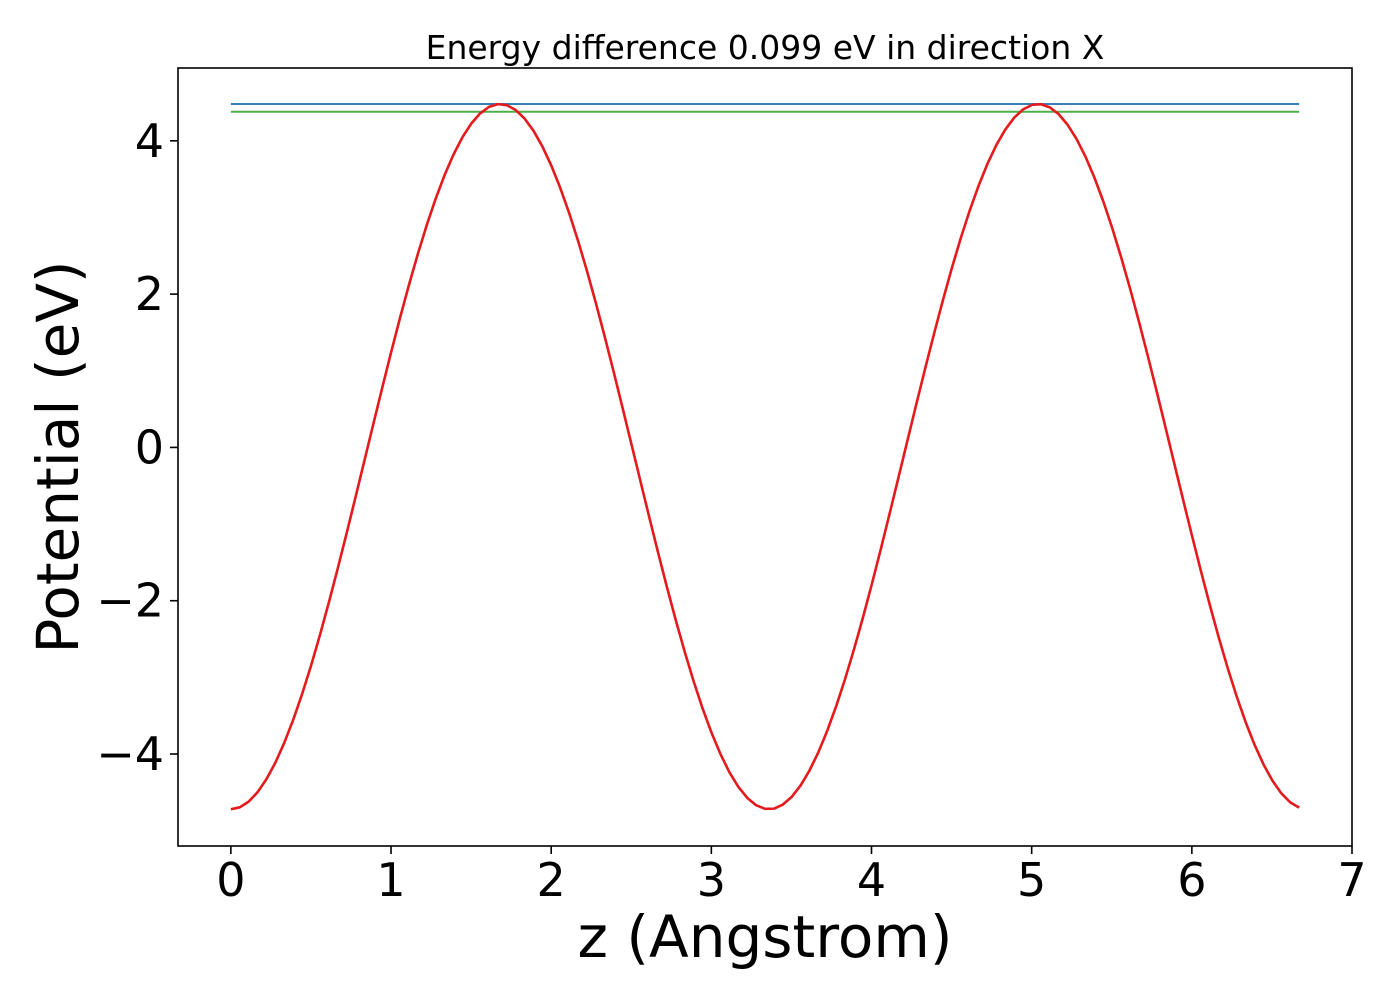  Describe the element at coordinates (130, 754) in the screenshot. I see `y-tick-label: −4` at that location.